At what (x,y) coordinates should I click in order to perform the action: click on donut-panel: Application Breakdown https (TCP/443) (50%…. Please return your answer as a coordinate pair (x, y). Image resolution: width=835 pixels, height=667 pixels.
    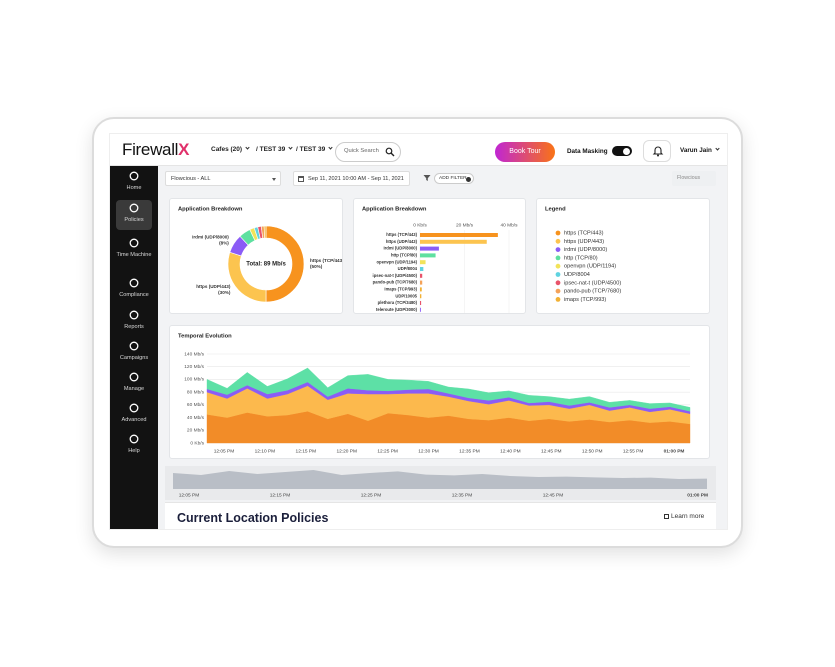
    Looking at the image, I should click on (256, 256).